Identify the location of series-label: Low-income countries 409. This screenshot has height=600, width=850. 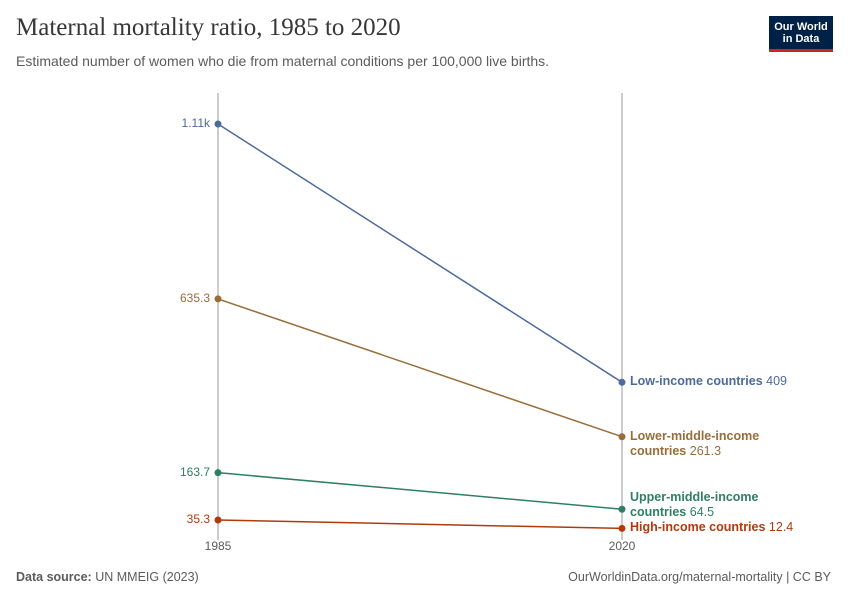
(715, 381).